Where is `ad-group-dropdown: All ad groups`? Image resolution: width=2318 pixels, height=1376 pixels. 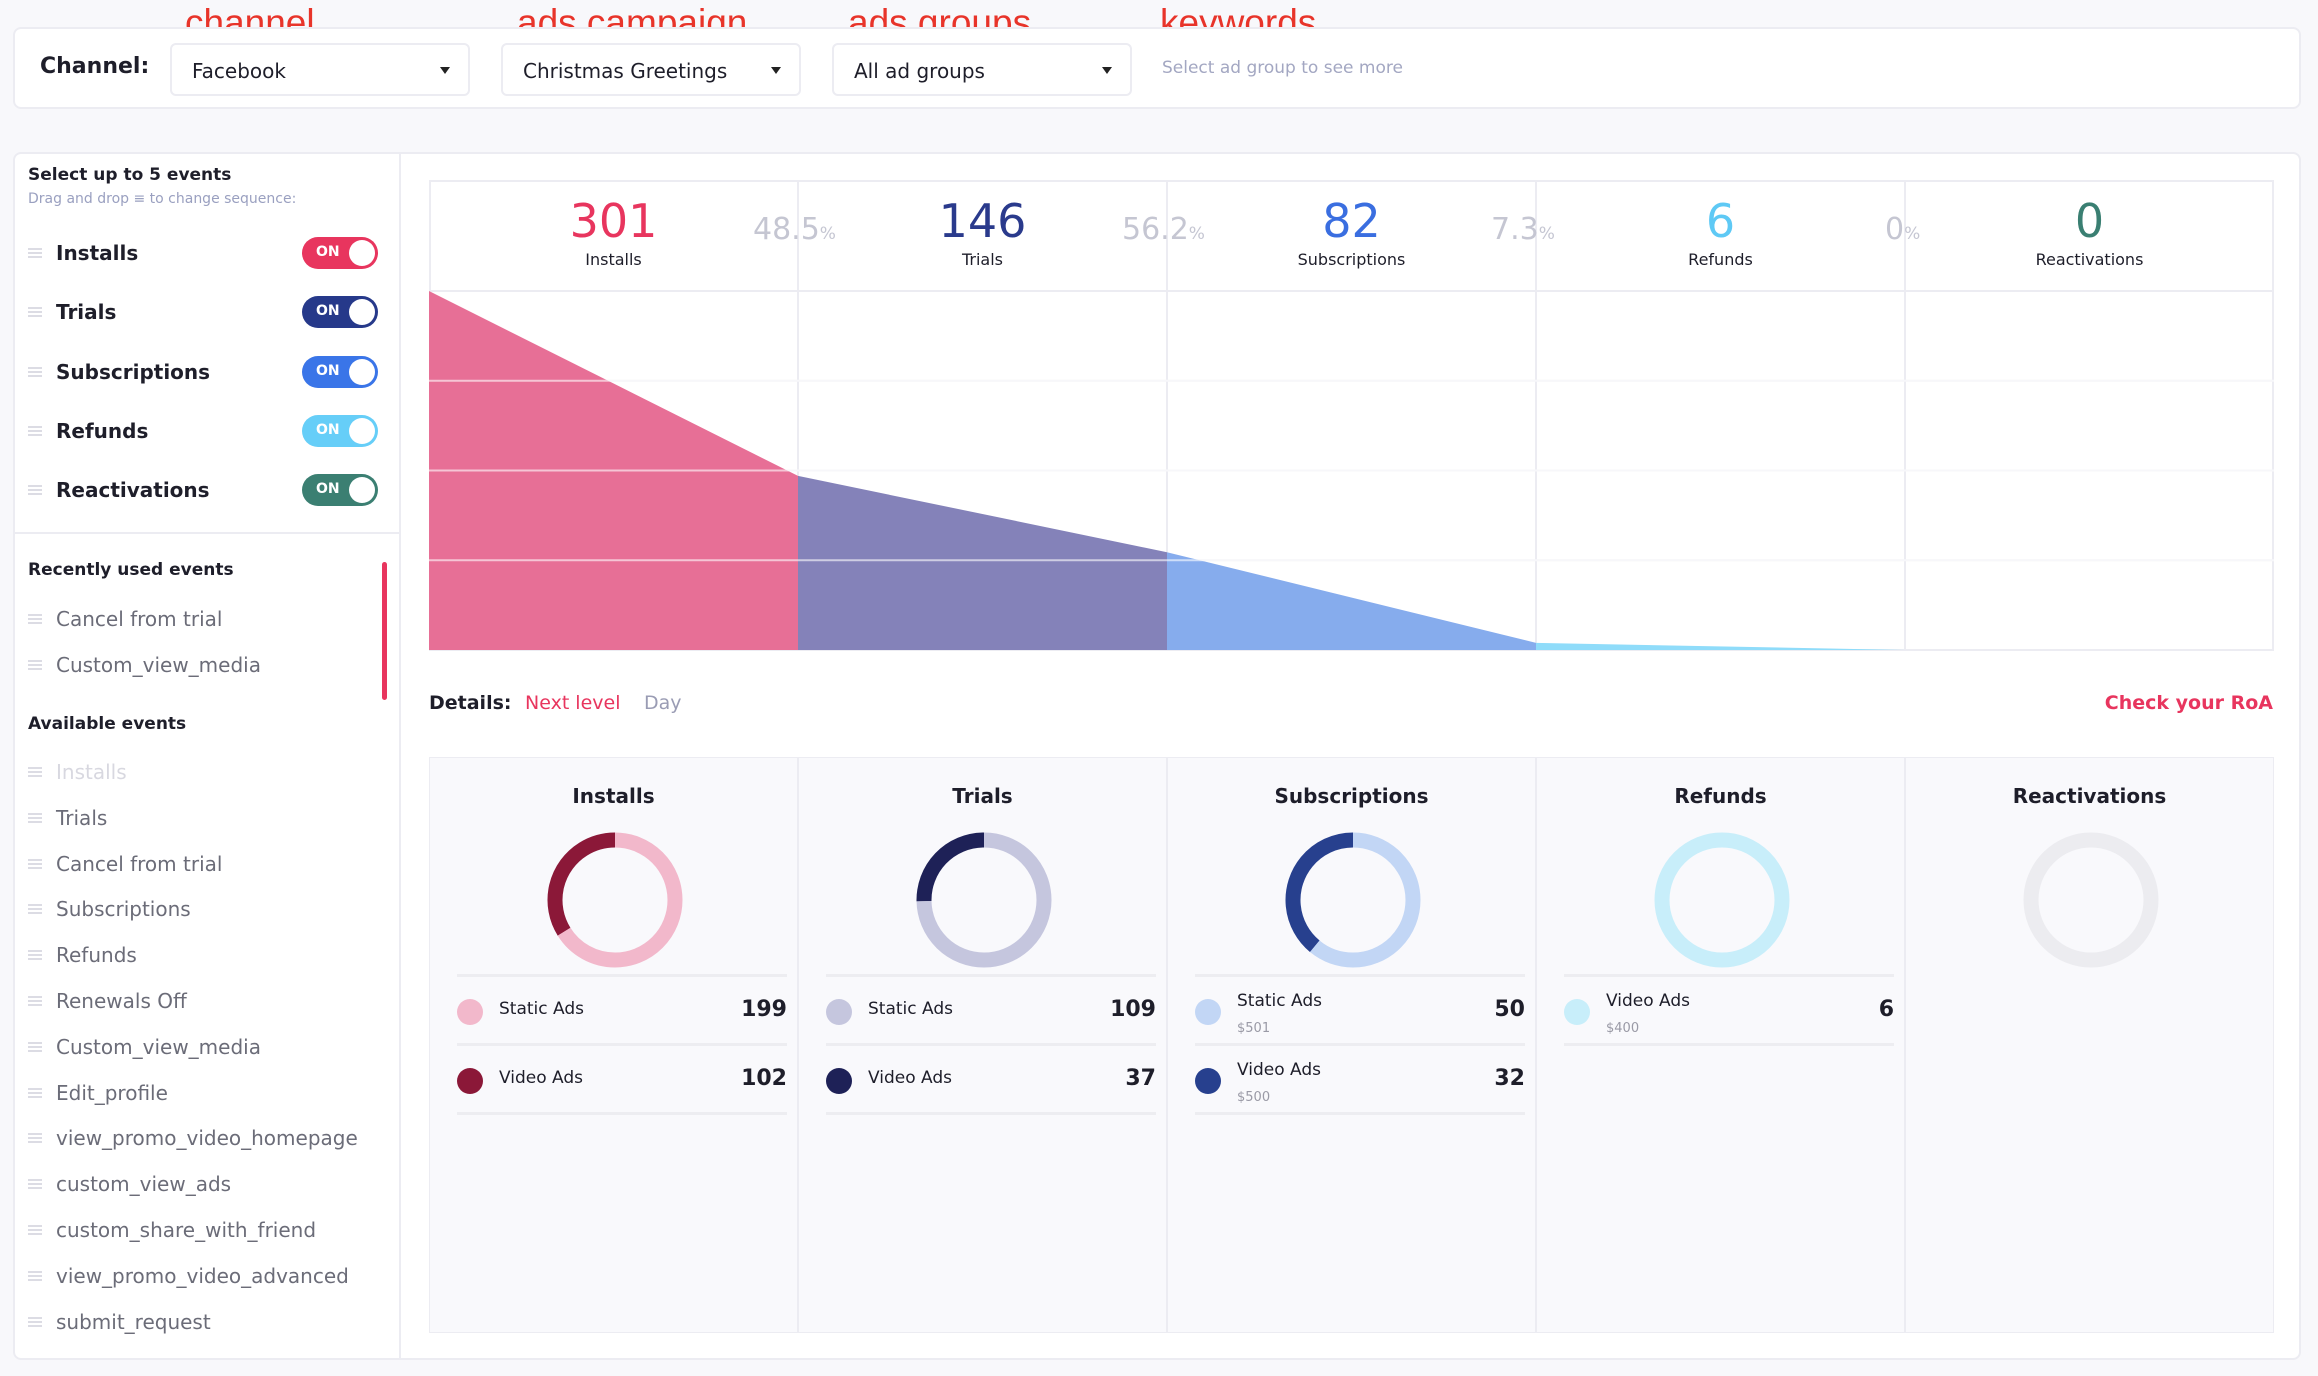
ad-group-dropdown: All ad groups is located at coordinates (982, 69).